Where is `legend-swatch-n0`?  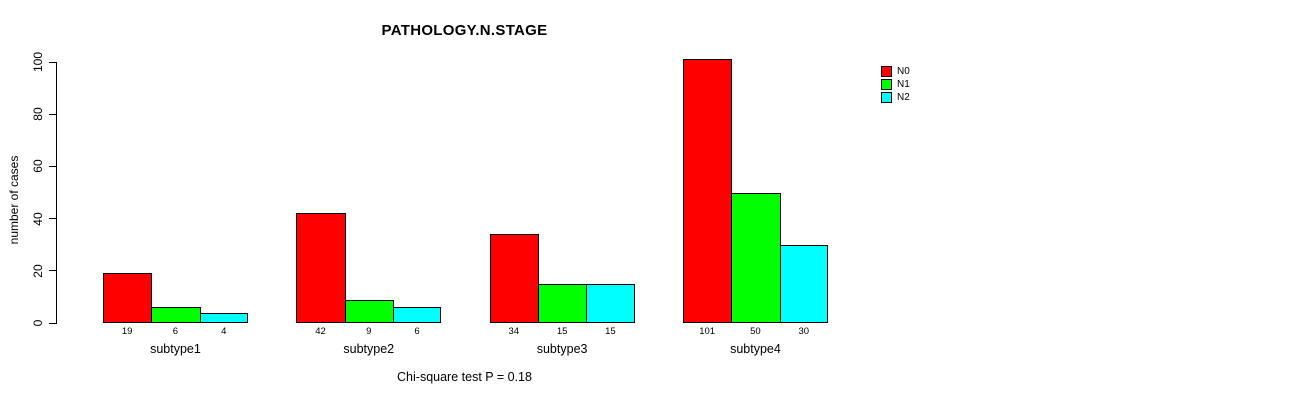 legend-swatch-n0 is located at coordinates (886, 71).